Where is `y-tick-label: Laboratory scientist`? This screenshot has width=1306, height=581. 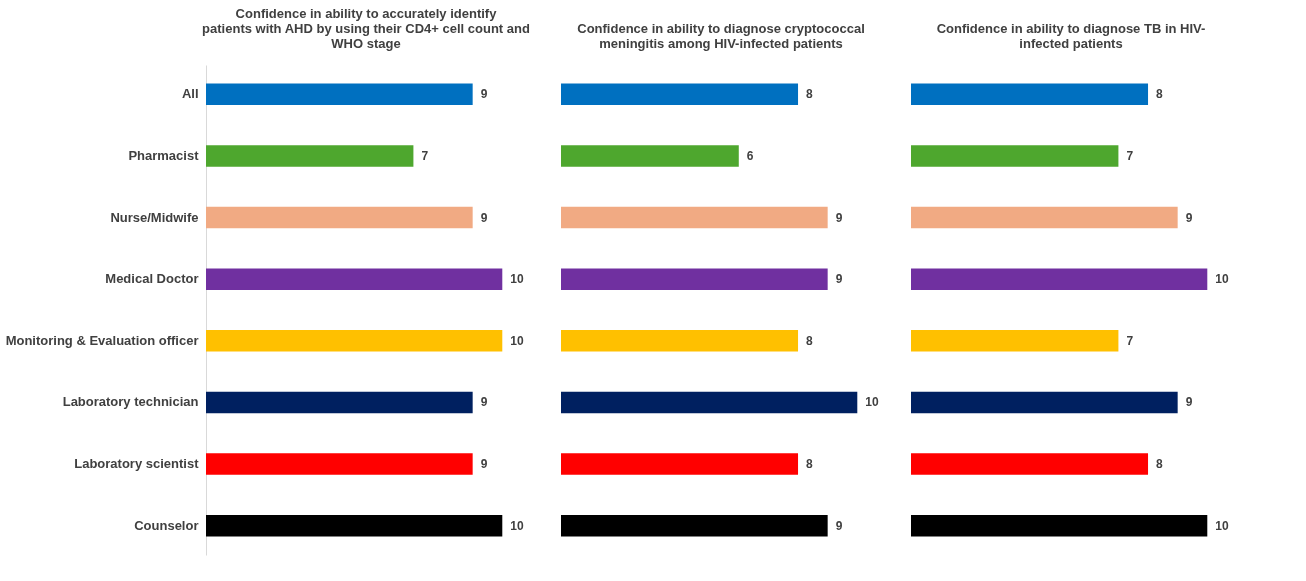
y-tick-label: Laboratory scientist is located at coordinates (137, 464).